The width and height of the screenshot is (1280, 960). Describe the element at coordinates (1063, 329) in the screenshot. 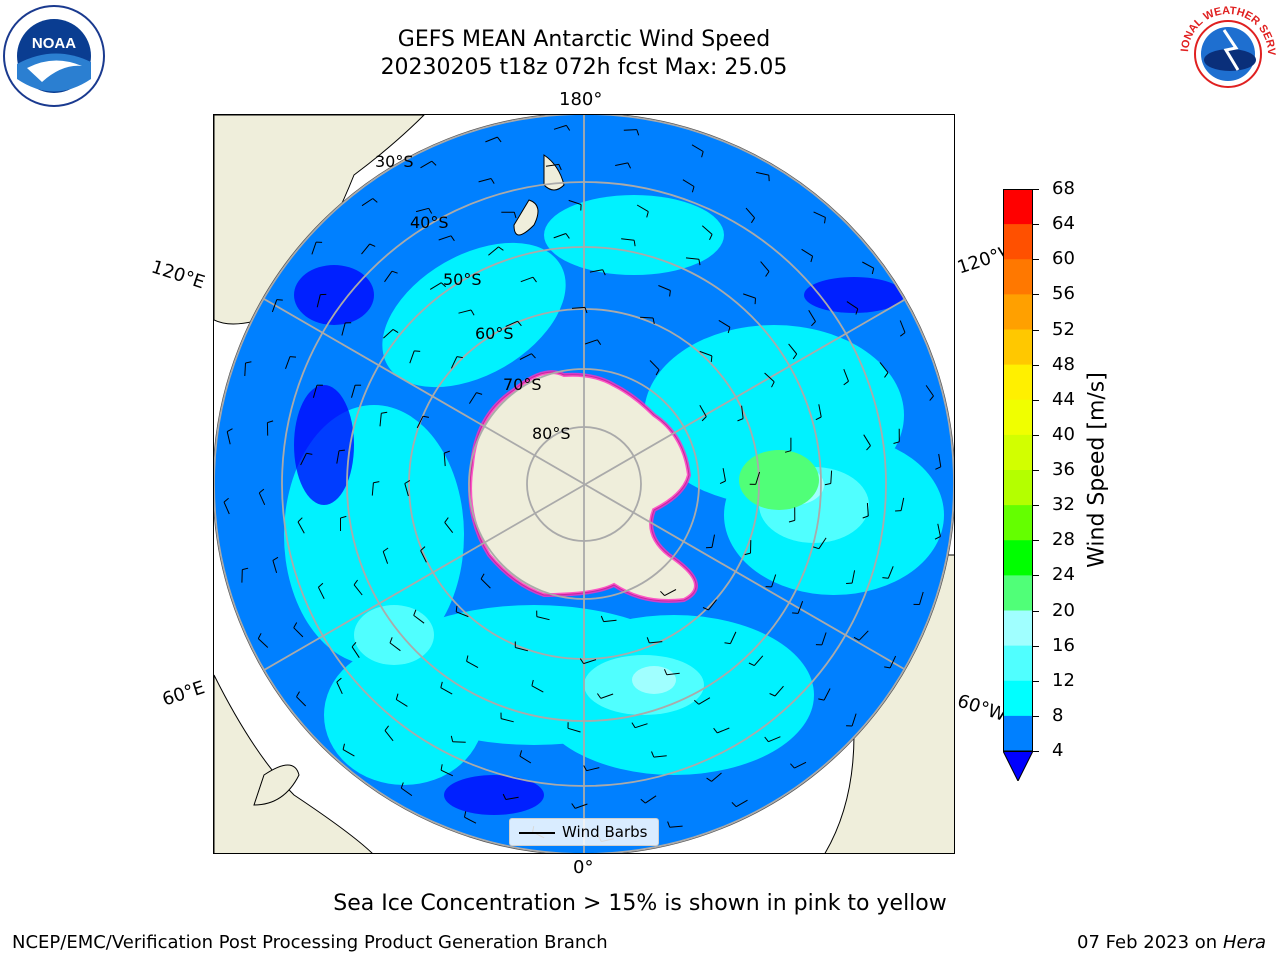

I see `colorbar-tick-label: 52` at that location.